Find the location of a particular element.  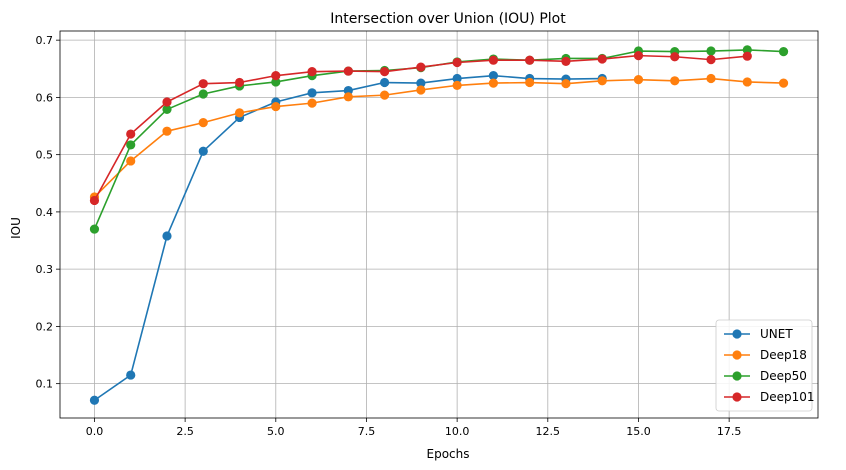

legend: UNET Deep18 Deep50 Deep101 is located at coordinates (765, 365).